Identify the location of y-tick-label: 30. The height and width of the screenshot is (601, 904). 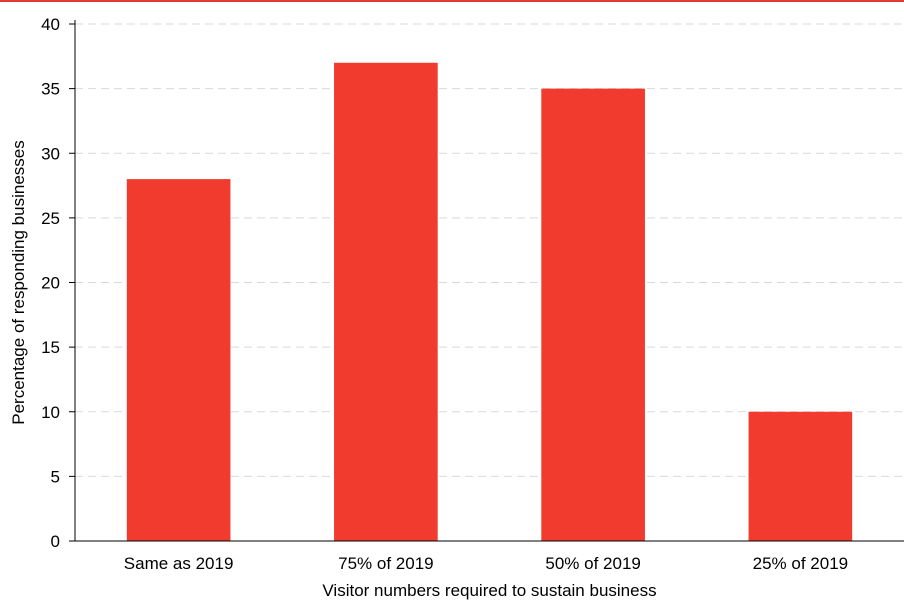
(50, 153).